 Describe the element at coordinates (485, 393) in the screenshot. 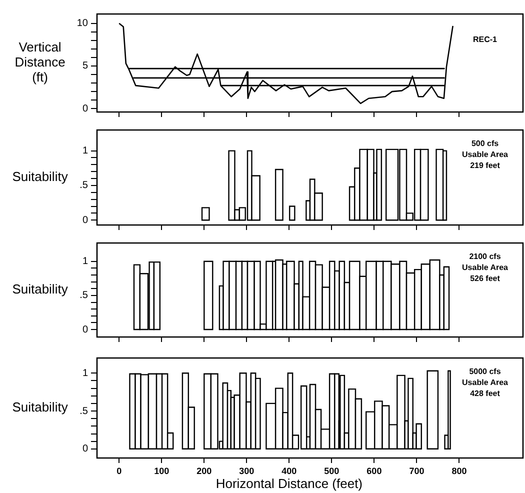

I see `annotation: 428 feet` at that location.